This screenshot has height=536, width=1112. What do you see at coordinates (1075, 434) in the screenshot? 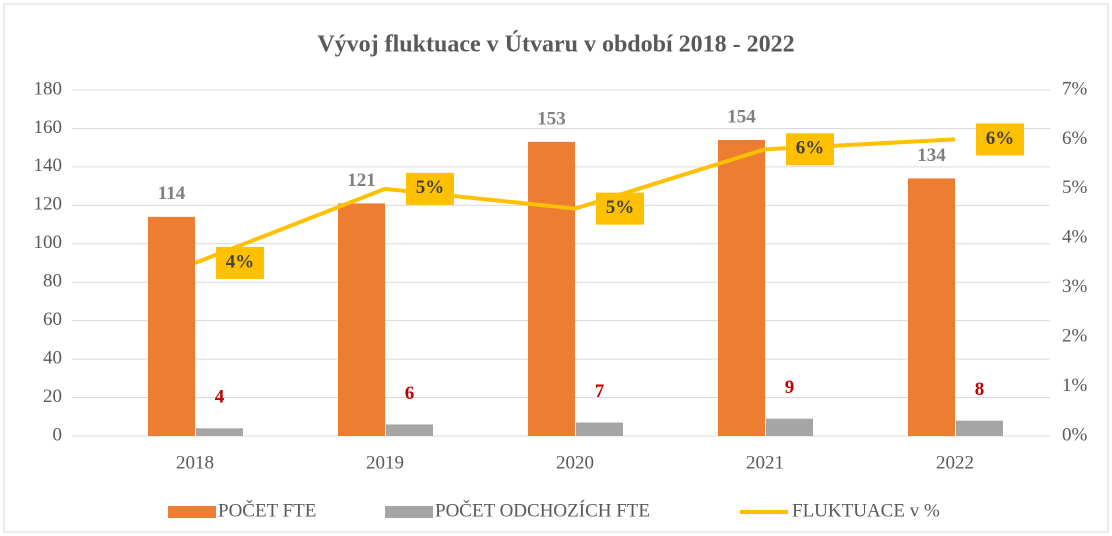
I see `y2-tick-label: 0%` at bounding box center [1075, 434].